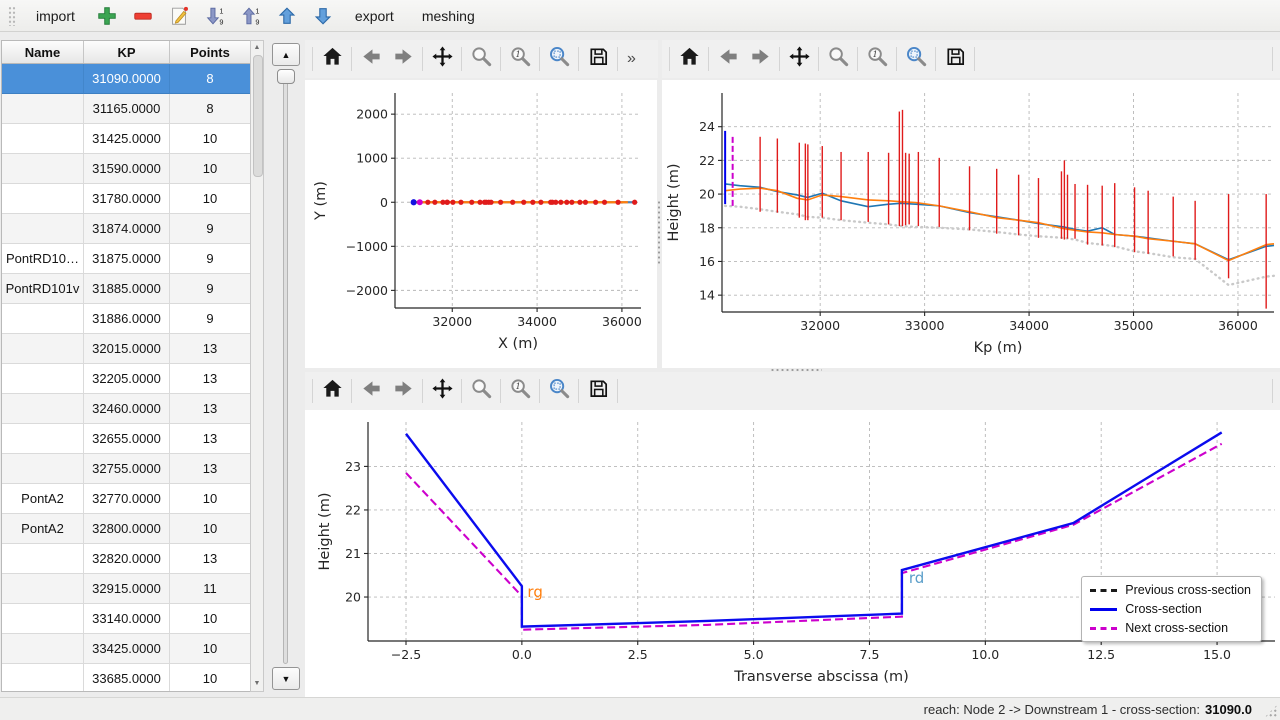  Describe the element at coordinates (127, 139) in the screenshot. I see `cell-kp: 31425.0000` at that location.